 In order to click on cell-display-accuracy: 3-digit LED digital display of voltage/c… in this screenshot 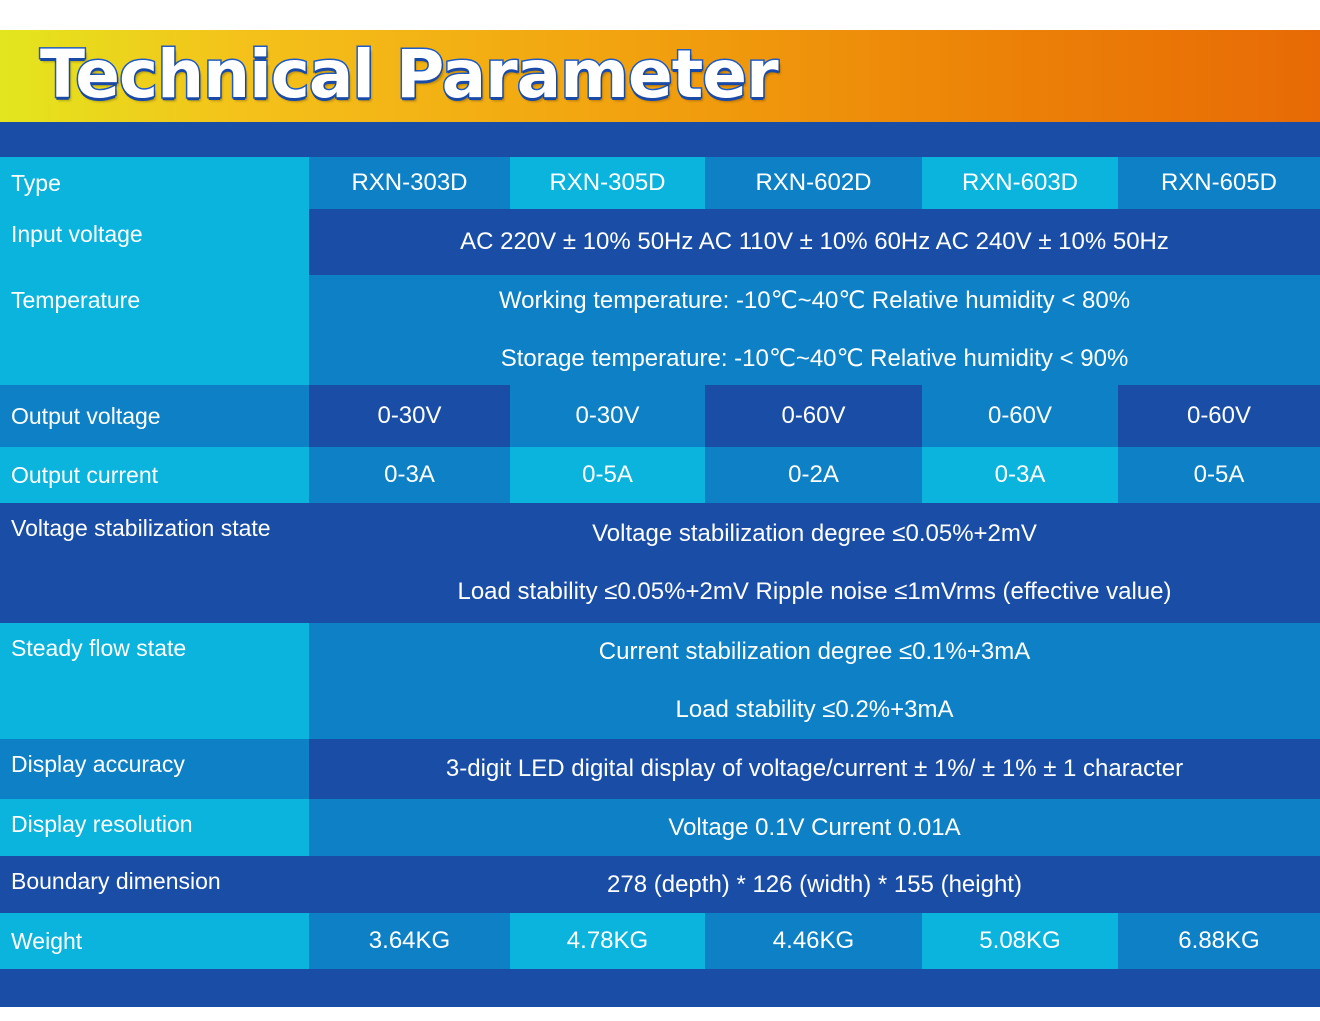, I will do `click(814, 769)`.